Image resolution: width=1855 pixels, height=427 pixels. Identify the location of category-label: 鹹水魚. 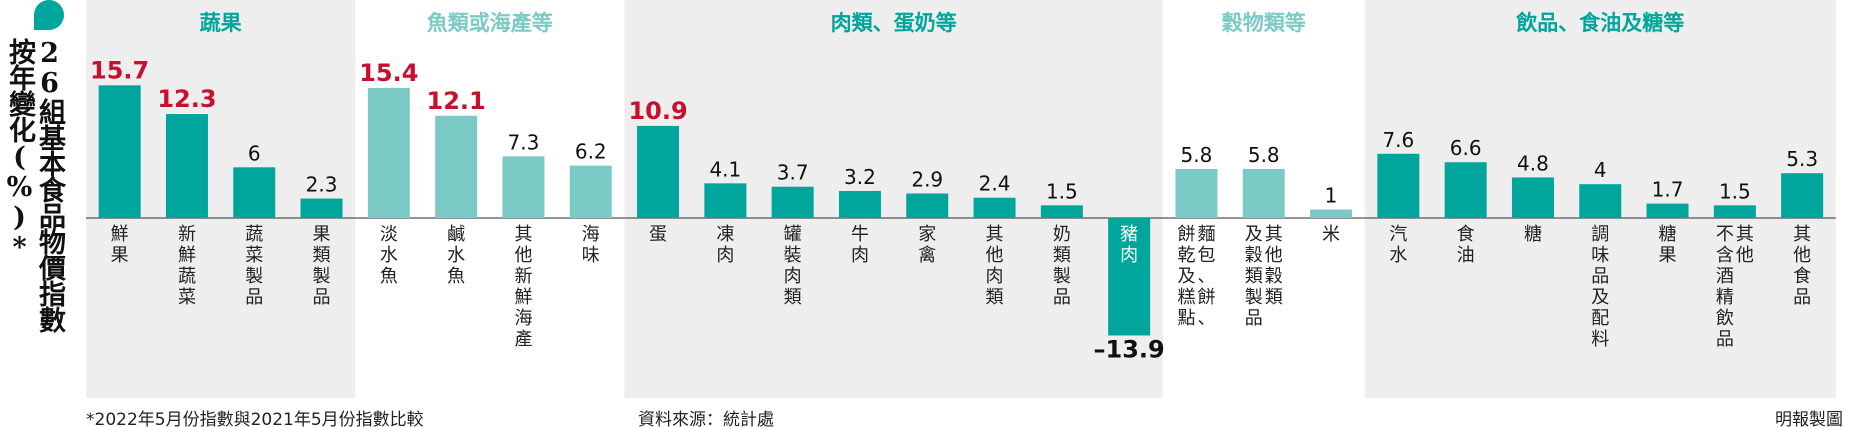
(456, 255).